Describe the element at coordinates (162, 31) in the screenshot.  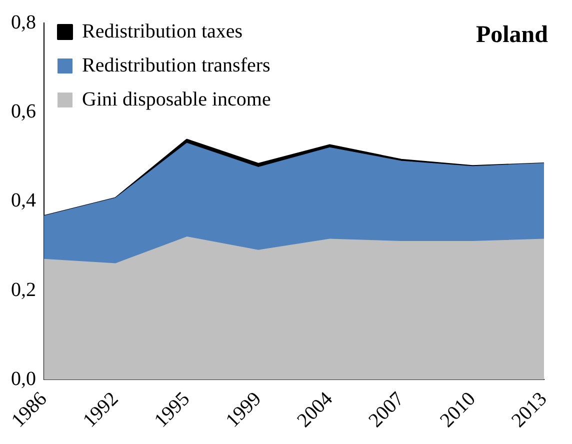
I see `legend-label: Redistribution taxes` at that location.